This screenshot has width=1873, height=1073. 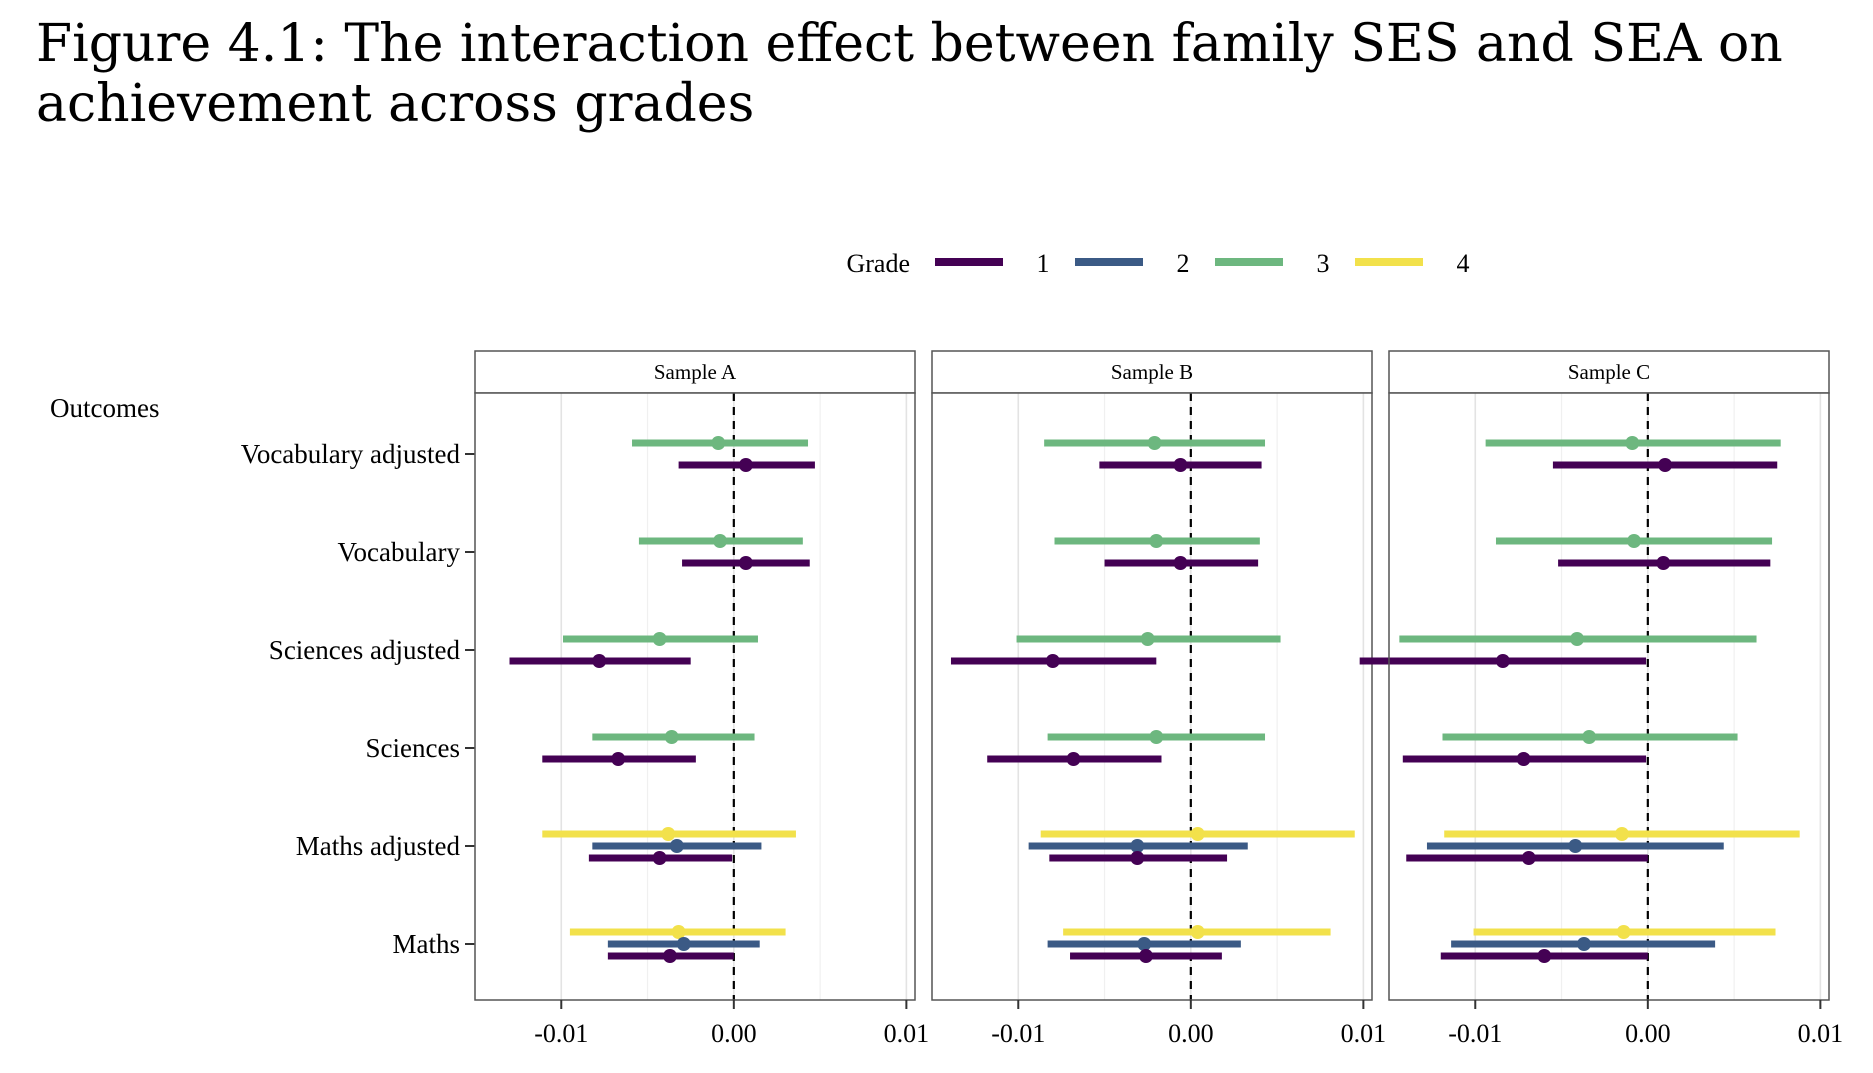 I want to click on y-tick-label: Vocabulary adjusted, so click(x=351, y=454).